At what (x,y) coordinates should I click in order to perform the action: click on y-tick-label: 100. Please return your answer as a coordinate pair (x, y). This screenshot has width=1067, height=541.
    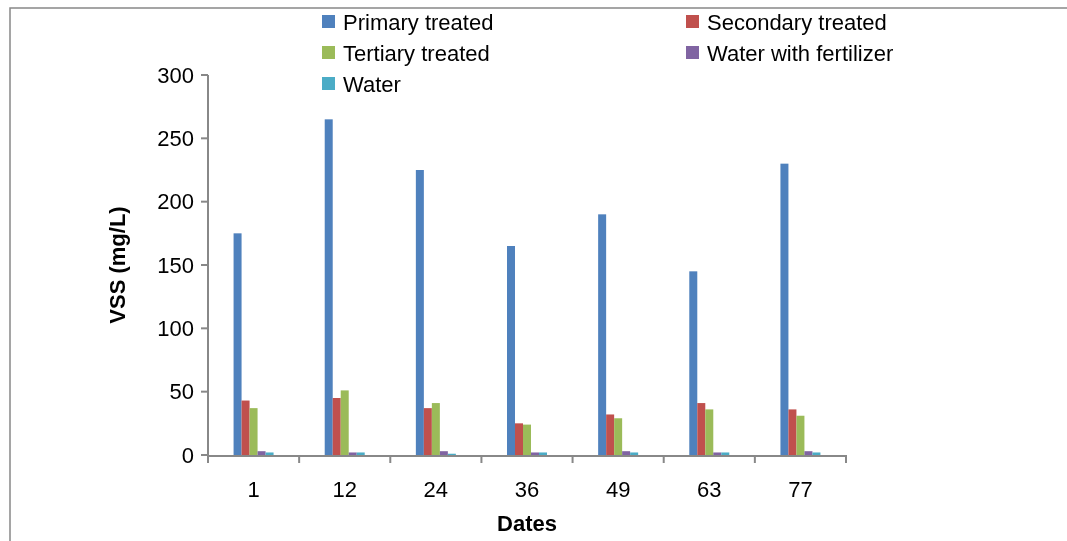
    Looking at the image, I should click on (175, 328).